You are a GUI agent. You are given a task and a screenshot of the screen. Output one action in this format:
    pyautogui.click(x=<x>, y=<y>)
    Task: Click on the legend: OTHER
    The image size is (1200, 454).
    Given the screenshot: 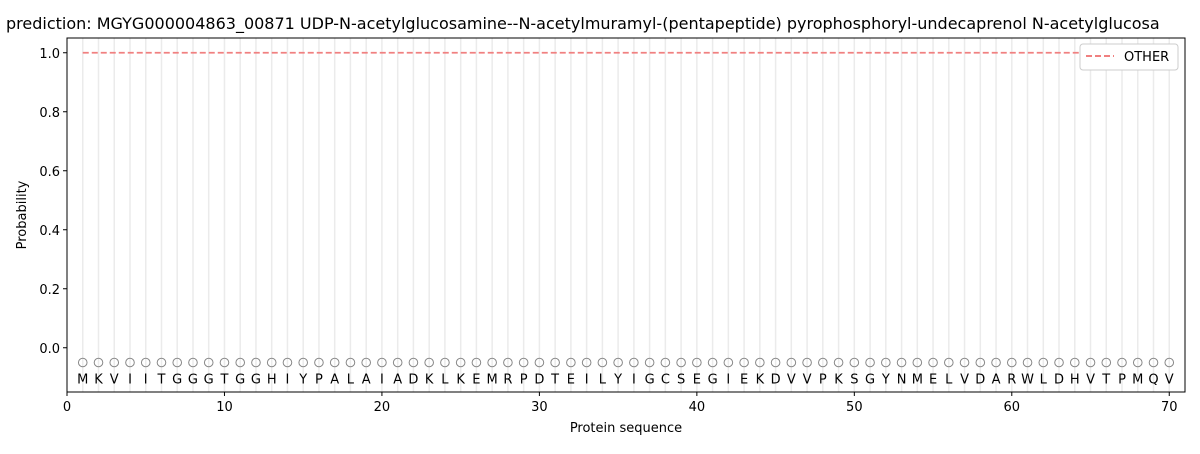 What is the action you would take?
    pyautogui.click(x=1129, y=57)
    